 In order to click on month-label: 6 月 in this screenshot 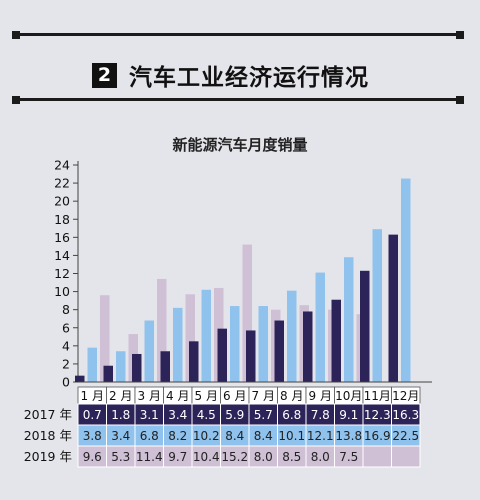, I will do `click(234, 396)`.